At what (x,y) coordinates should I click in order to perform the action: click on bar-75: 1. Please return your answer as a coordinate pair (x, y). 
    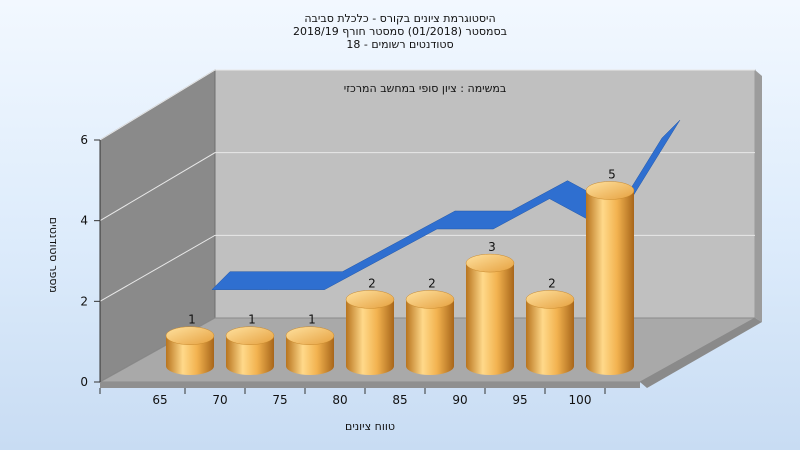
    Looking at the image, I should click on (310, 344).